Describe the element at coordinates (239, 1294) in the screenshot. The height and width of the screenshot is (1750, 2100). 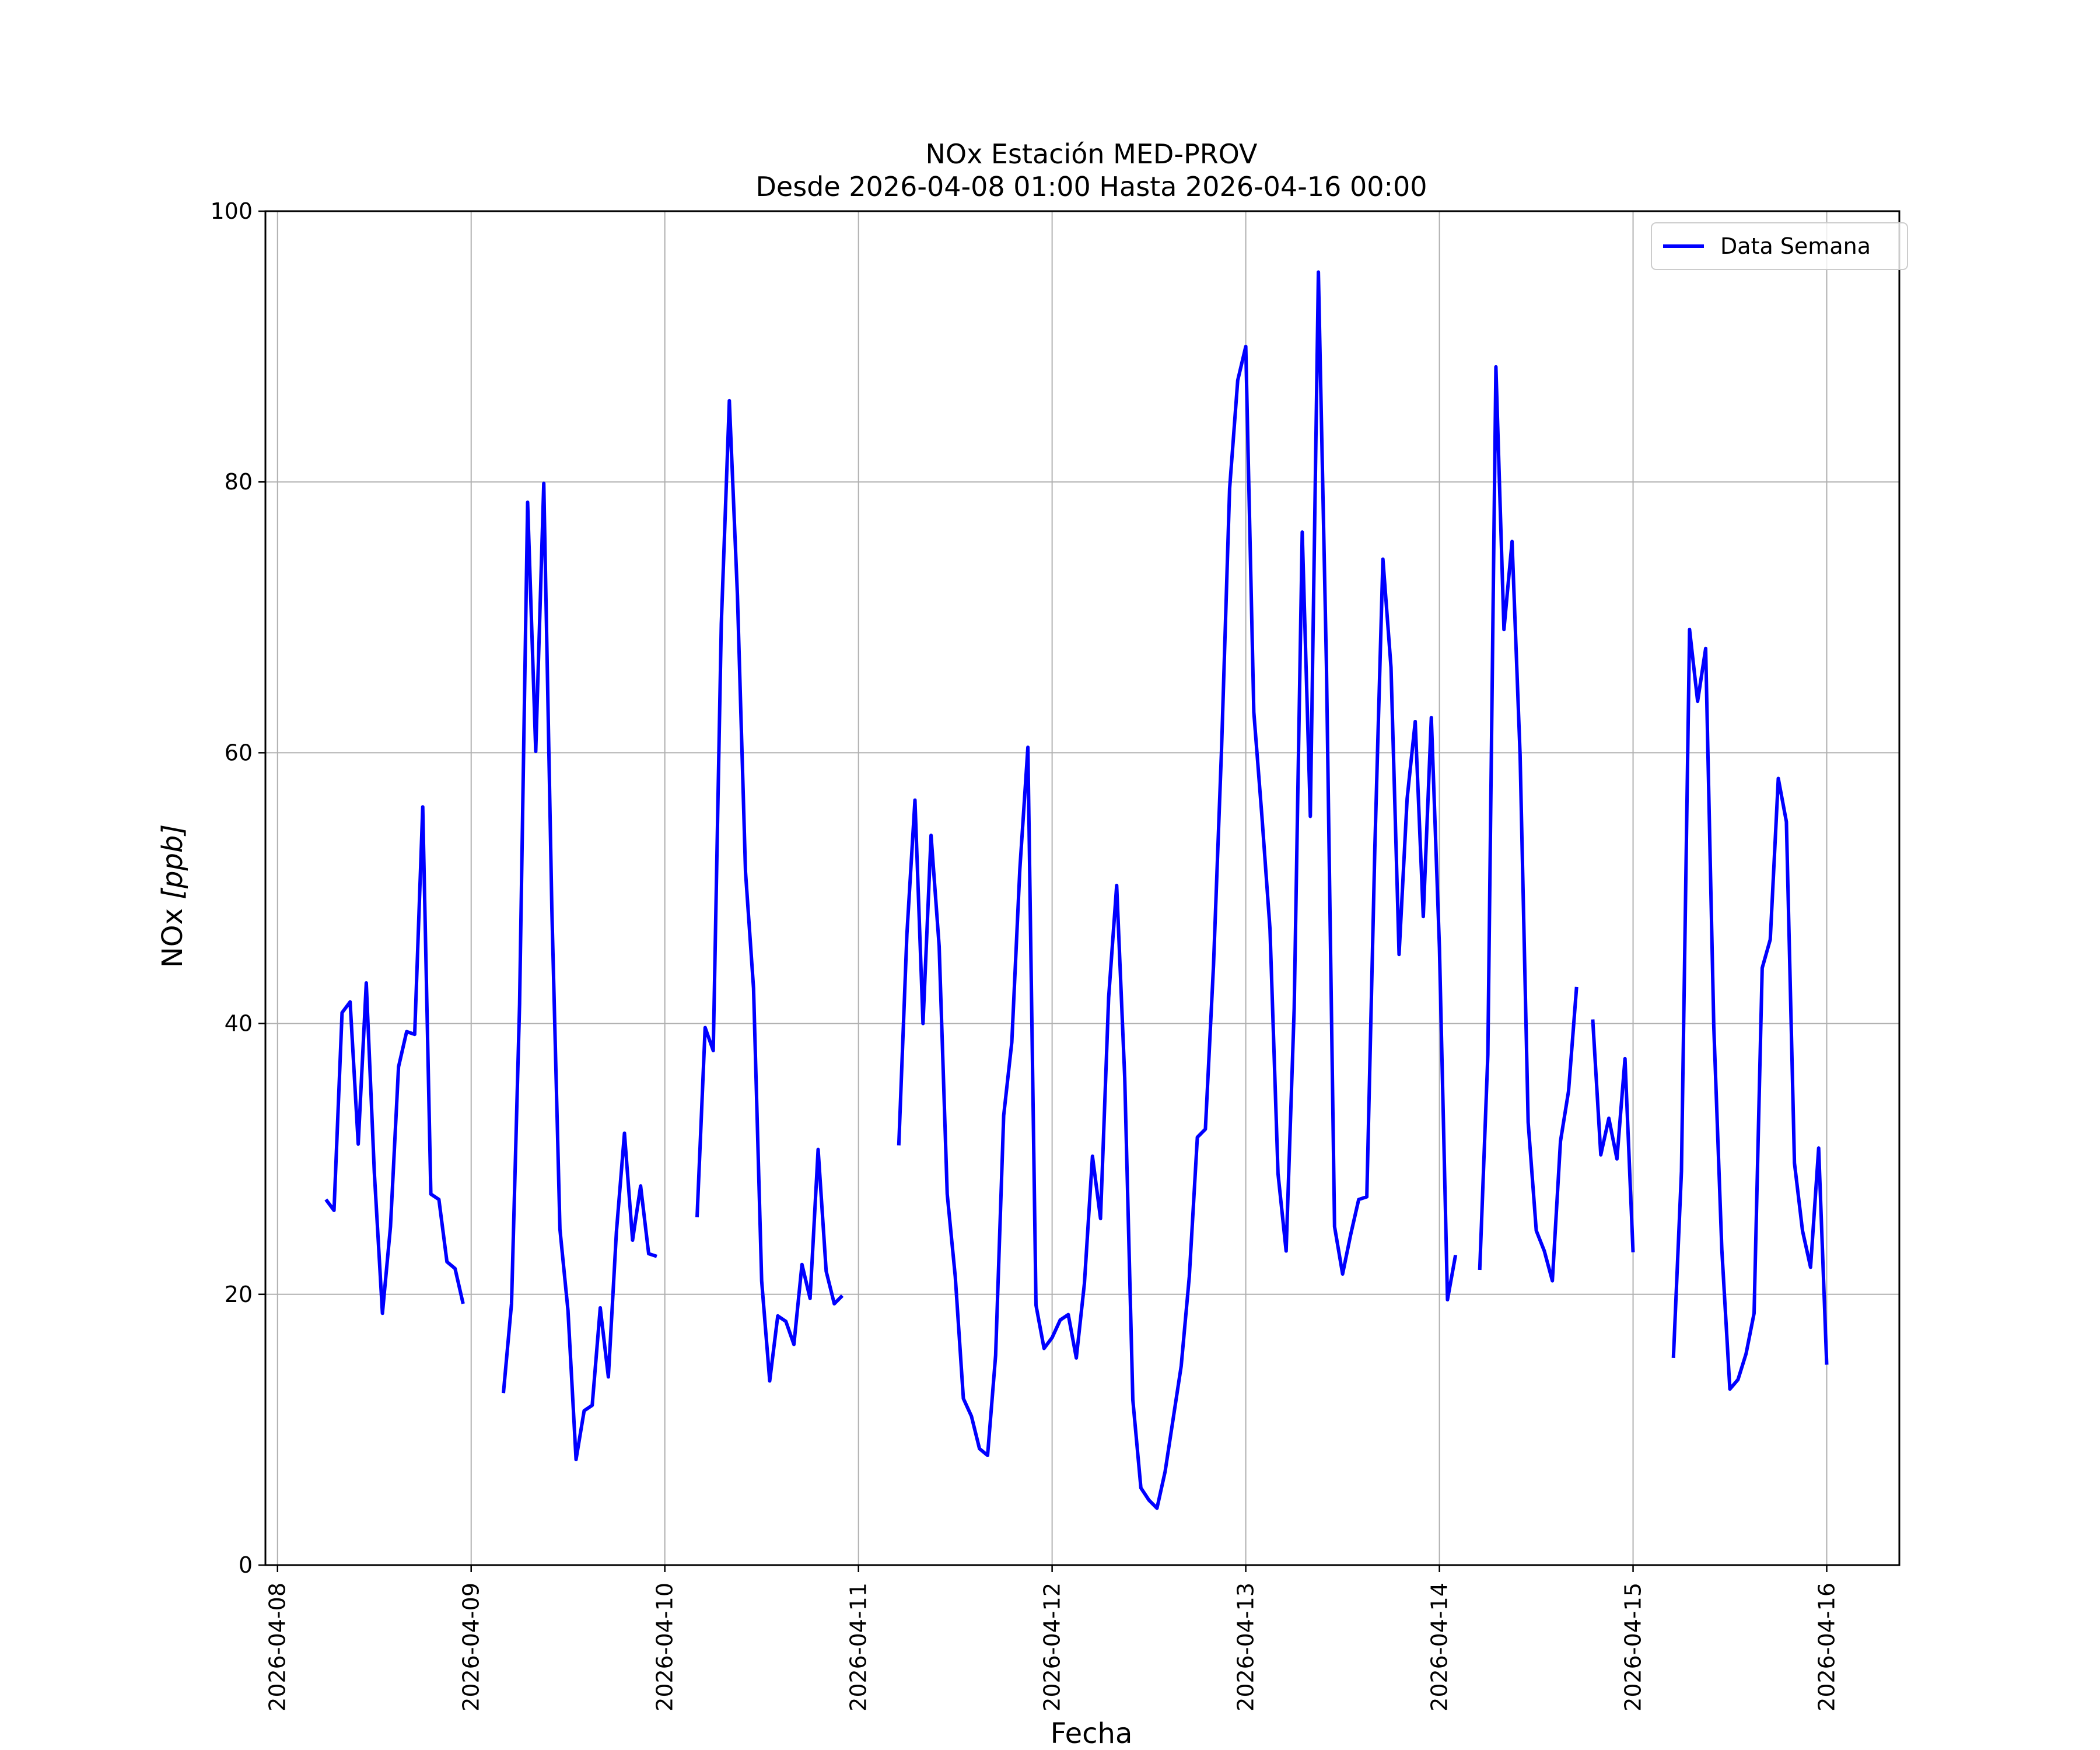
I see `y-tick-label: 20` at that location.